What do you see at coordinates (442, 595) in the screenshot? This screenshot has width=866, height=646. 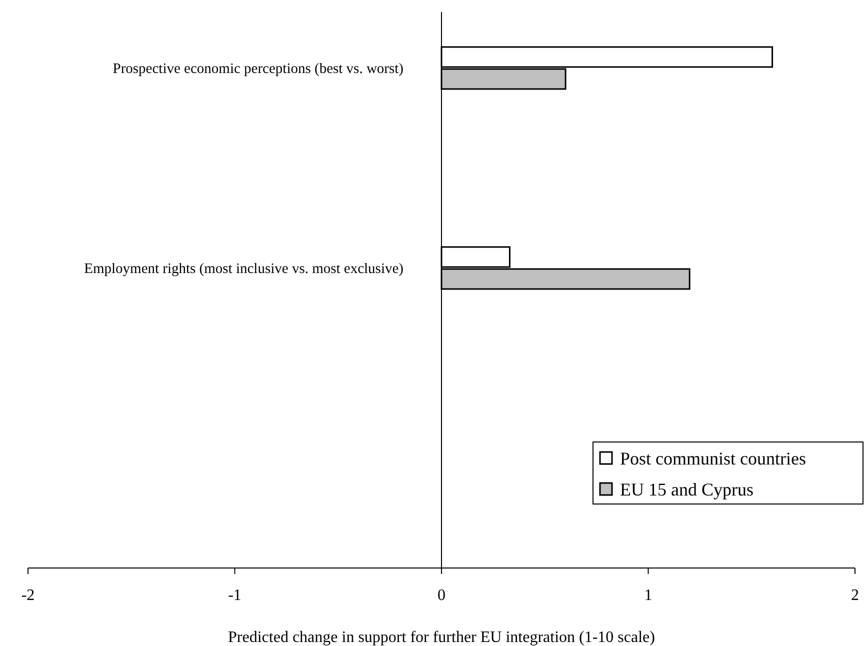 I see `x-tick-label: 0` at bounding box center [442, 595].